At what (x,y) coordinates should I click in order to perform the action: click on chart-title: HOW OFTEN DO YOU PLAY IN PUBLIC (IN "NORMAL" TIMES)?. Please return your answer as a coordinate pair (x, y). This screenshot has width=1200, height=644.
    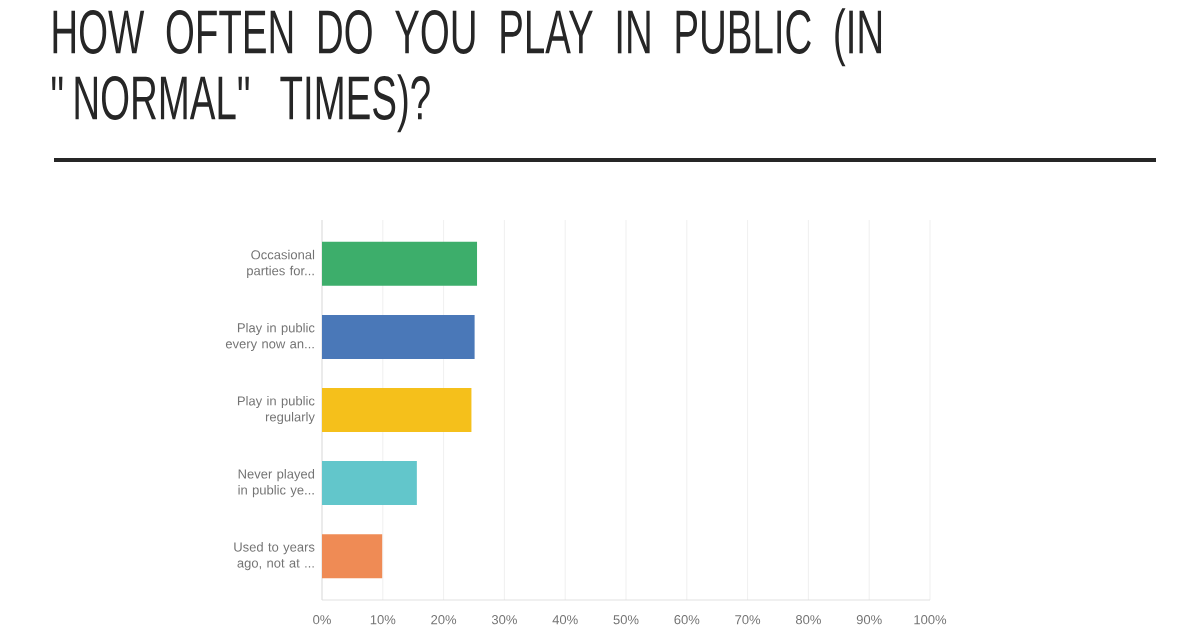
    Looking at the image, I should click on (467, 70).